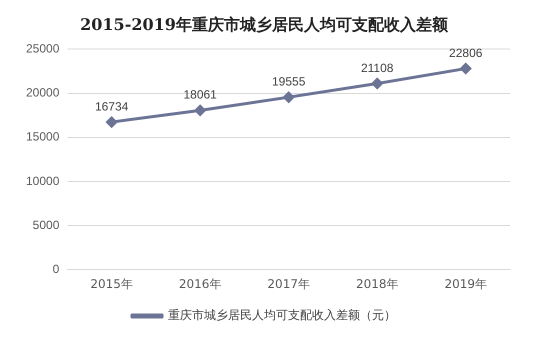  Describe the element at coordinates (282, 315) in the screenshot. I see `legend-label: 重庆市城乡居民人均可支配收入差额（元）` at that location.